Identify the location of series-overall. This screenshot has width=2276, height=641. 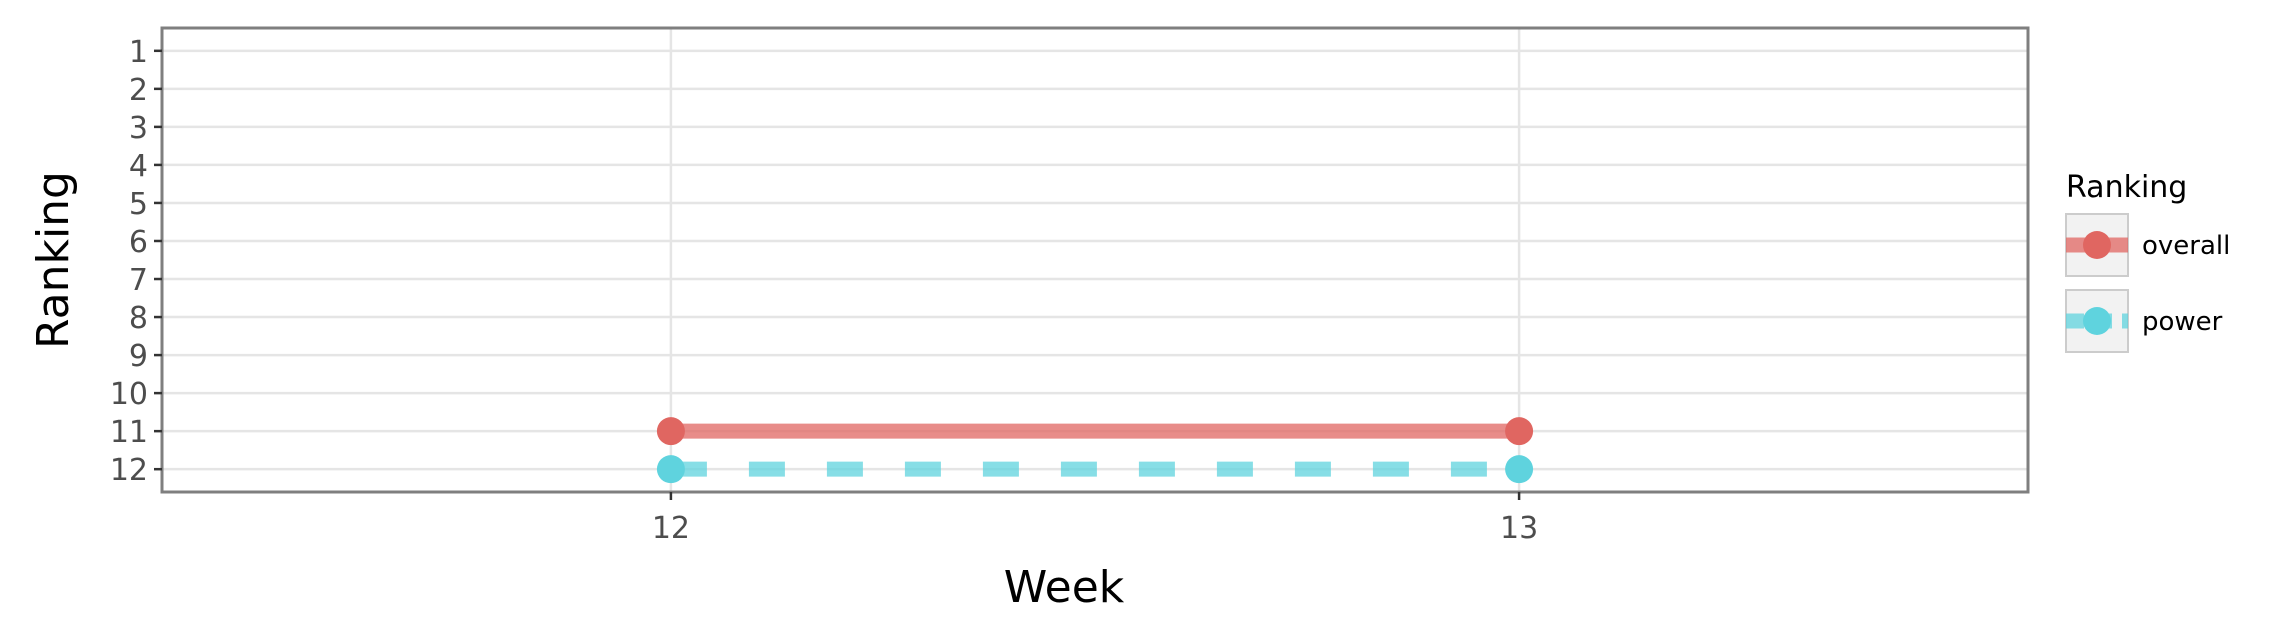
(1095, 431).